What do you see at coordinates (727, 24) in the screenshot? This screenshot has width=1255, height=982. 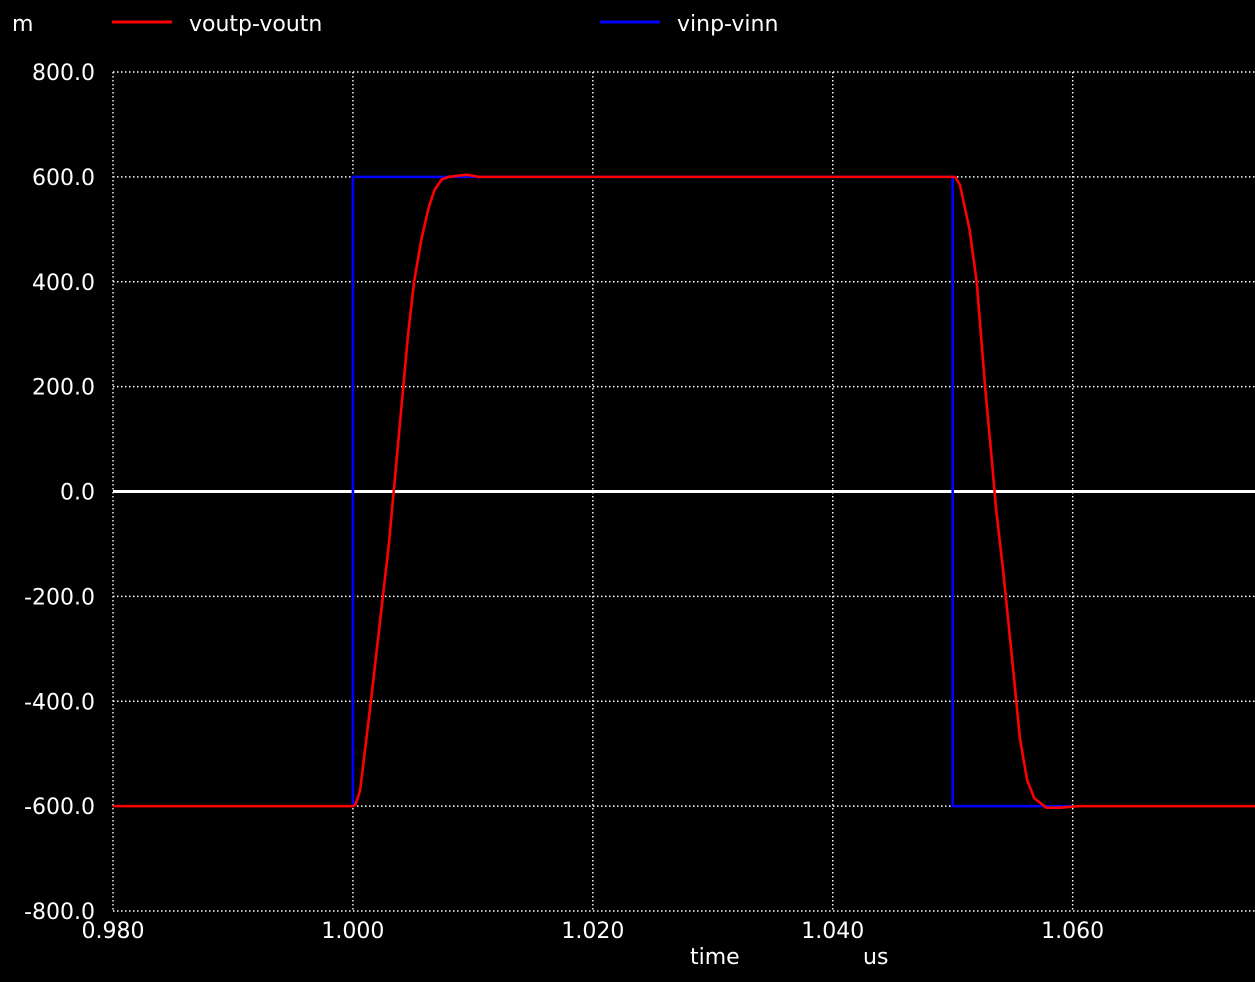 I see `legend-label-vinp-vinn: vinp-vinn` at bounding box center [727, 24].